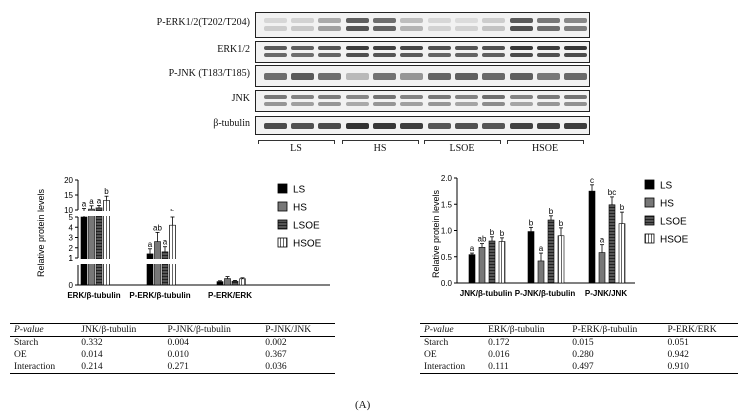 The image size is (748, 417). What do you see at coordinates (445, 367) in the screenshot?
I see `table-cell: Interaction` at bounding box center [445, 367].